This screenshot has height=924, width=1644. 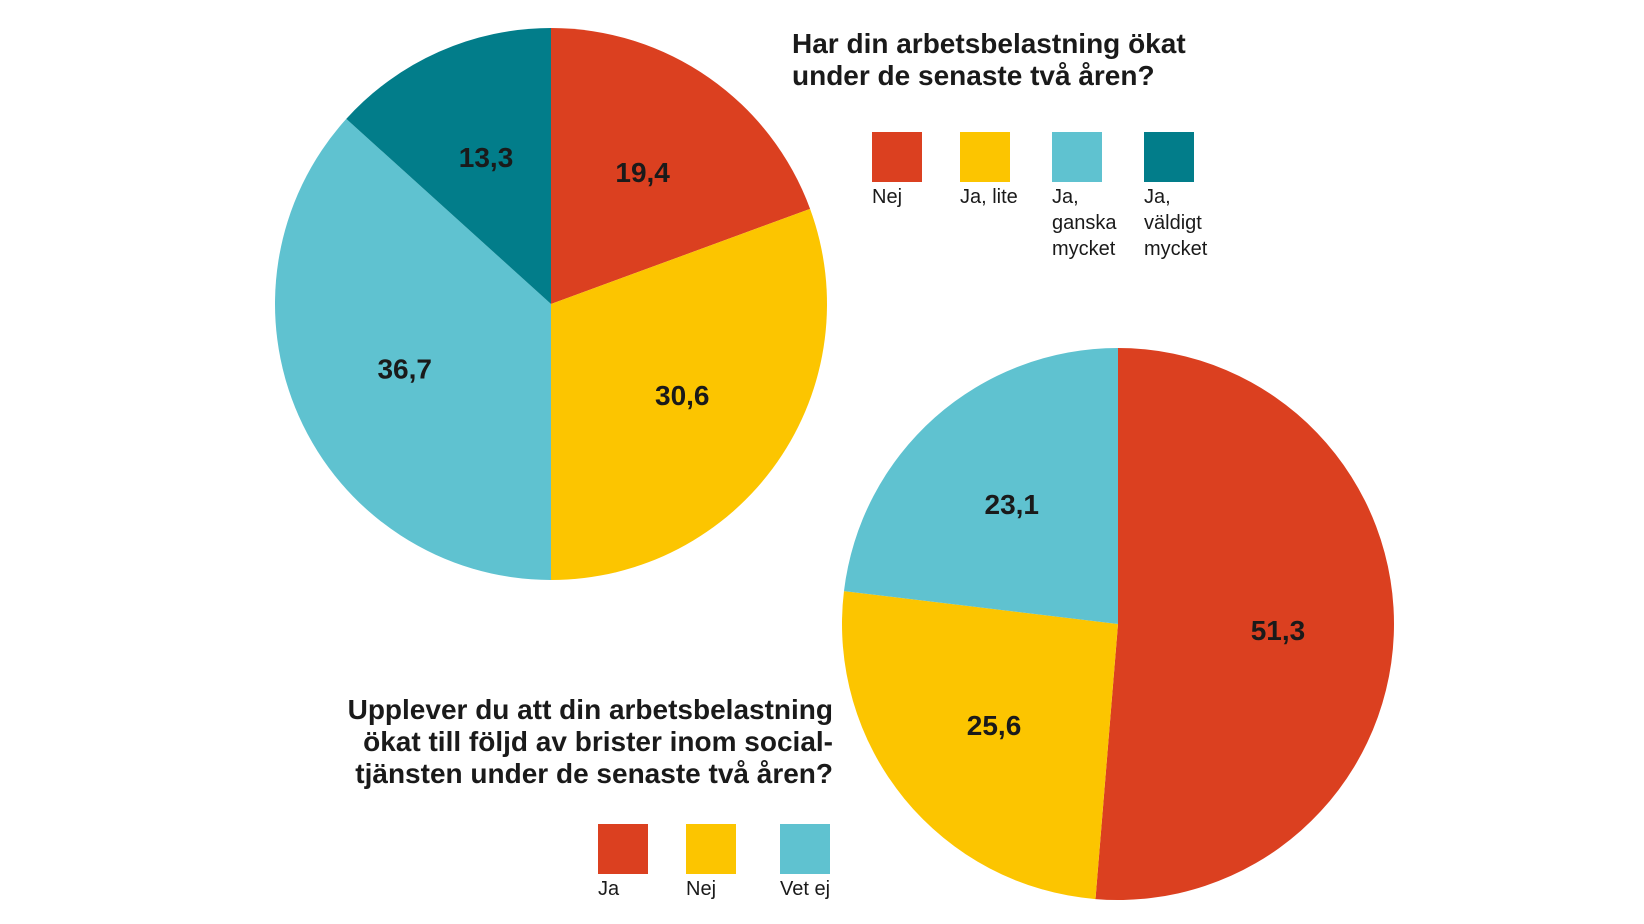 What do you see at coordinates (609, 889) in the screenshot?
I see `legend-label-line: Ja` at bounding box center [609, 889].